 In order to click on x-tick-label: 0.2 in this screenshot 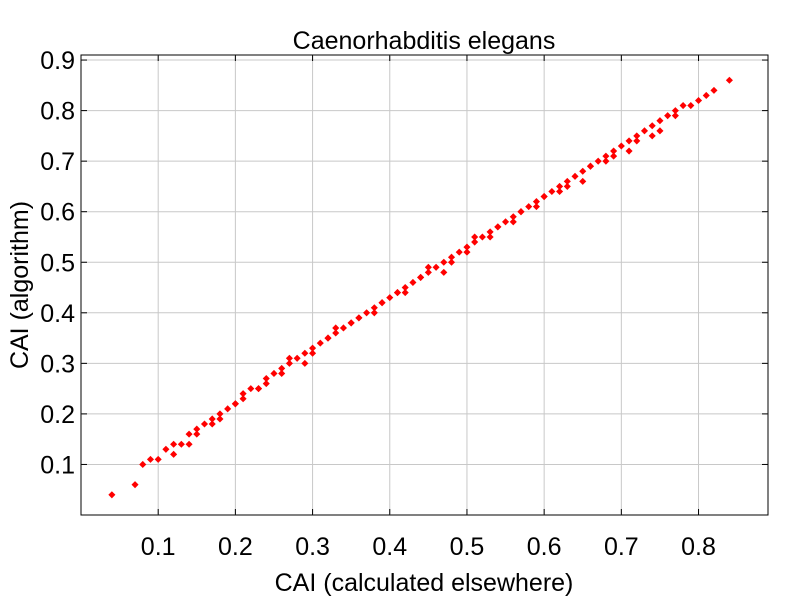, I will do `click(235, 547)`.